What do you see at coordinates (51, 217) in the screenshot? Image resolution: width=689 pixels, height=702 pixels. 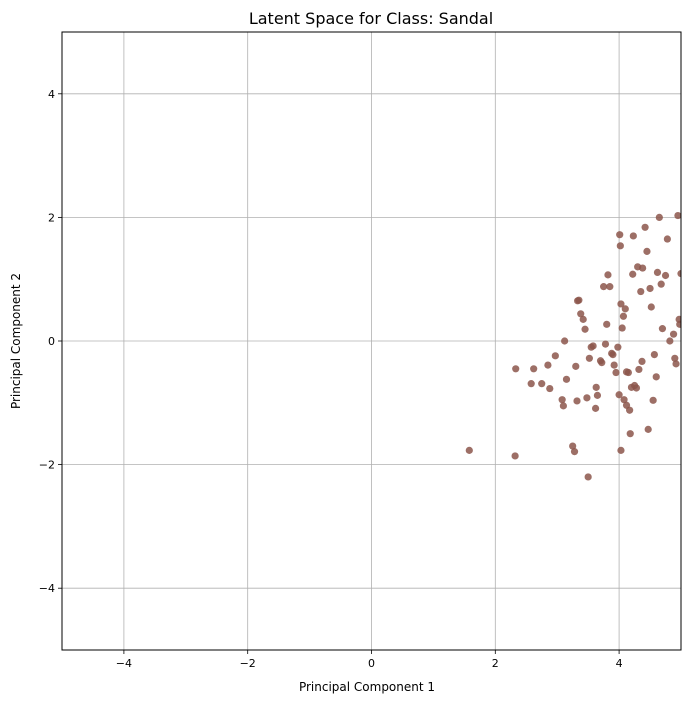 I see `y-tick-label: 2` at bounding box center [51, 217].